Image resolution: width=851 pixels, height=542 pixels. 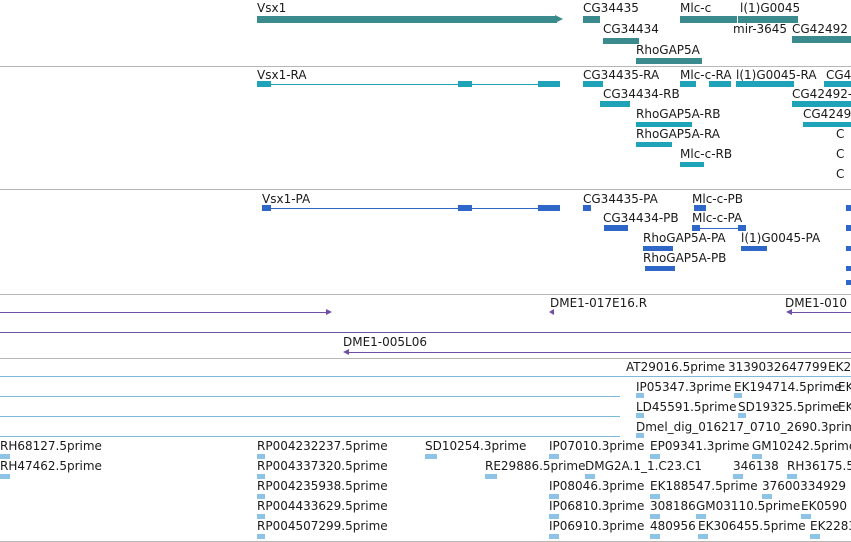 What do you see at coordinates (322, 466) in the screenshot?
I see `est-label: RP004337320.5prime` at bounding box center [322, 466].